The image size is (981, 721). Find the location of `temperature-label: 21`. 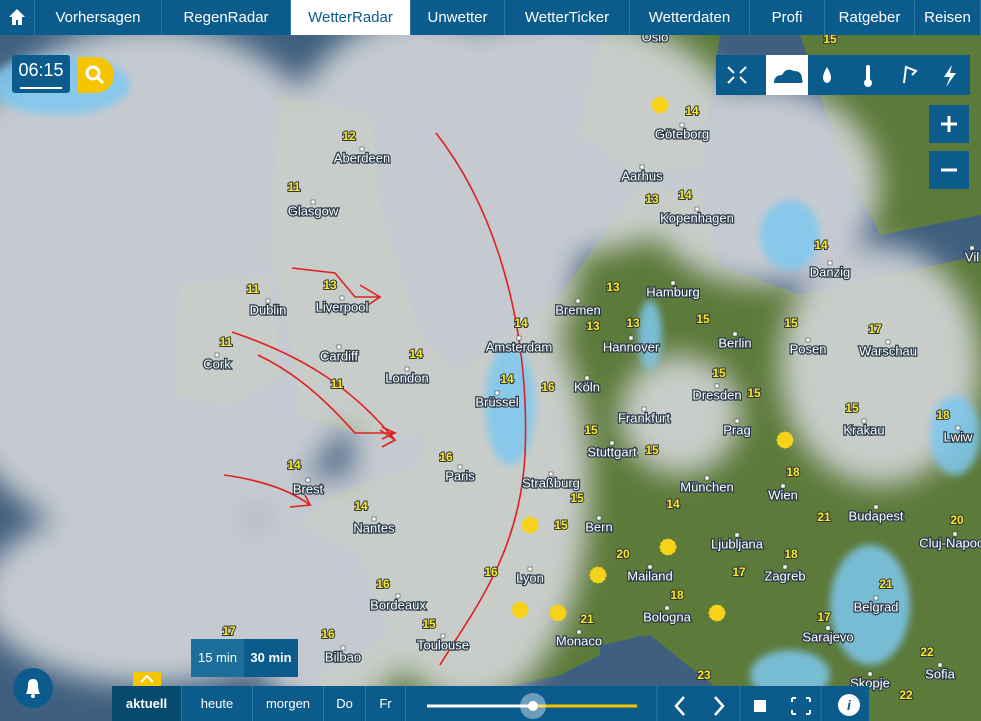

temperature-label: 21 is located at coordinates (824, 517).